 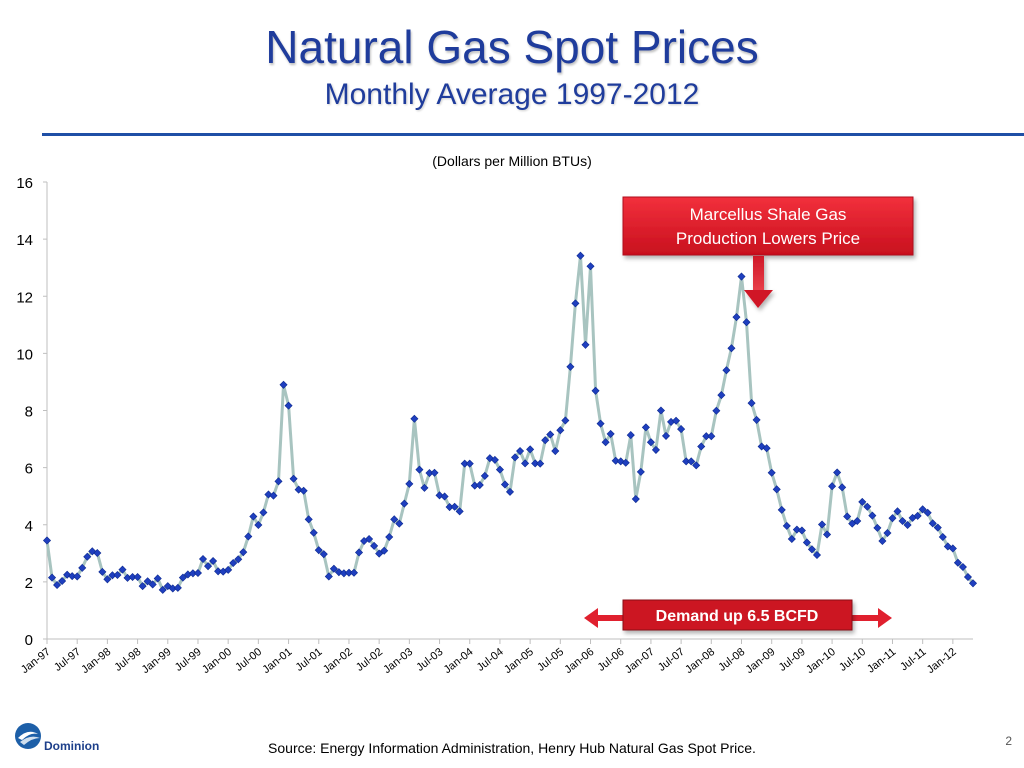 What do you see at coordinates (881, 661) in the screenshot?
I see `x-tick-label: Jan-11` at bounding box center [881, 661].